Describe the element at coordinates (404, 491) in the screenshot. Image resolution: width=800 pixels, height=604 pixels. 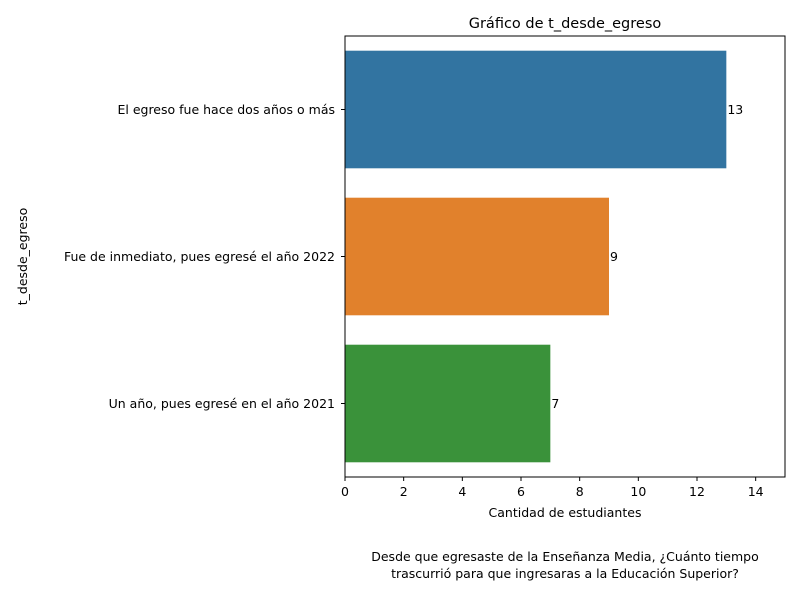
I see `x-tick-label-1: 2` at that location.